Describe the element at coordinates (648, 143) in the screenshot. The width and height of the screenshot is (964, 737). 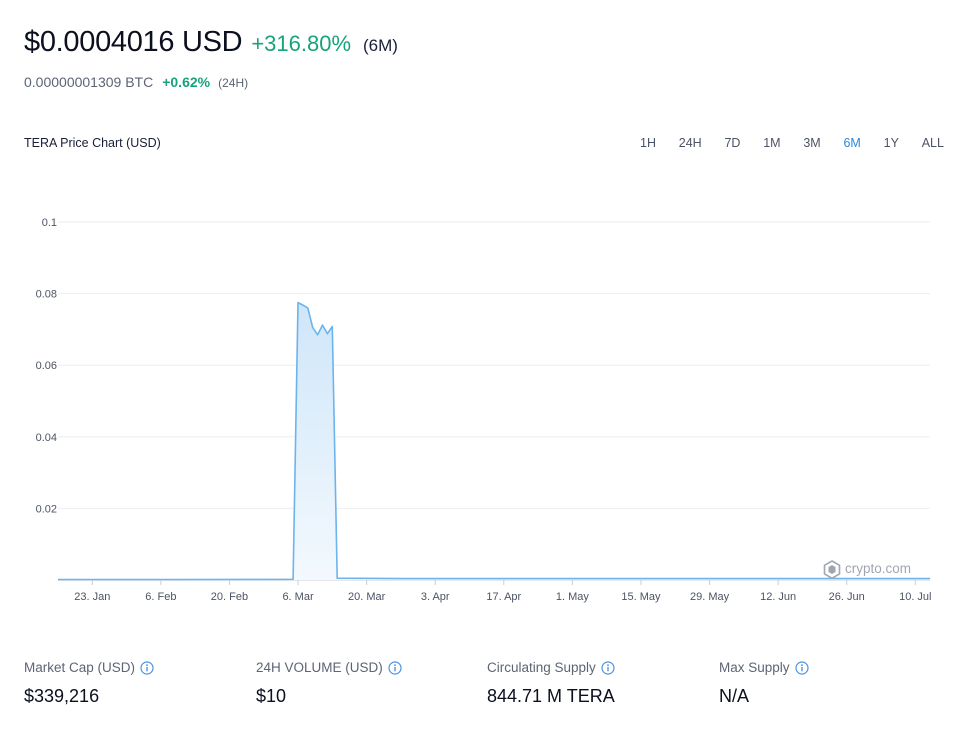
I see `range-tab-1h: 1H` at that location.